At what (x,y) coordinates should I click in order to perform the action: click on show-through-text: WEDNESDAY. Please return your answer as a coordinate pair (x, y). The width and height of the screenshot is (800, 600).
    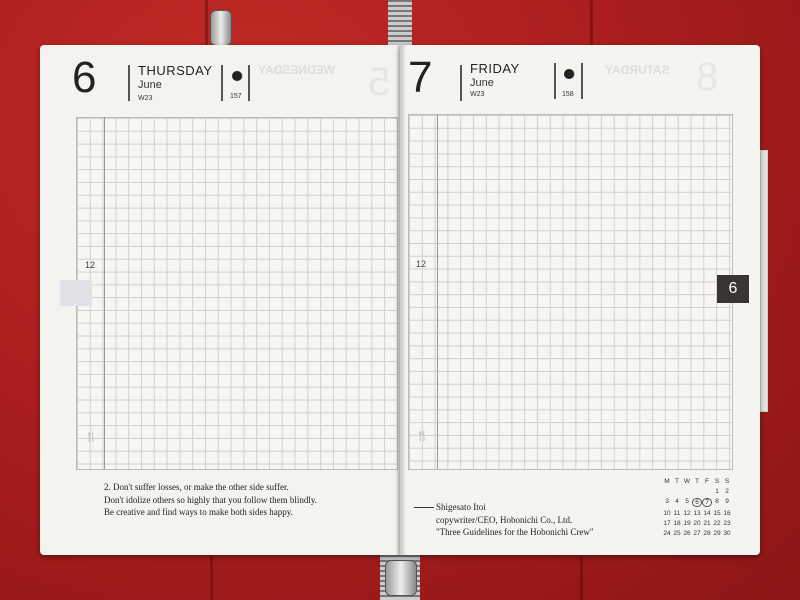
    Looking at the image, I should click on (296, 70).